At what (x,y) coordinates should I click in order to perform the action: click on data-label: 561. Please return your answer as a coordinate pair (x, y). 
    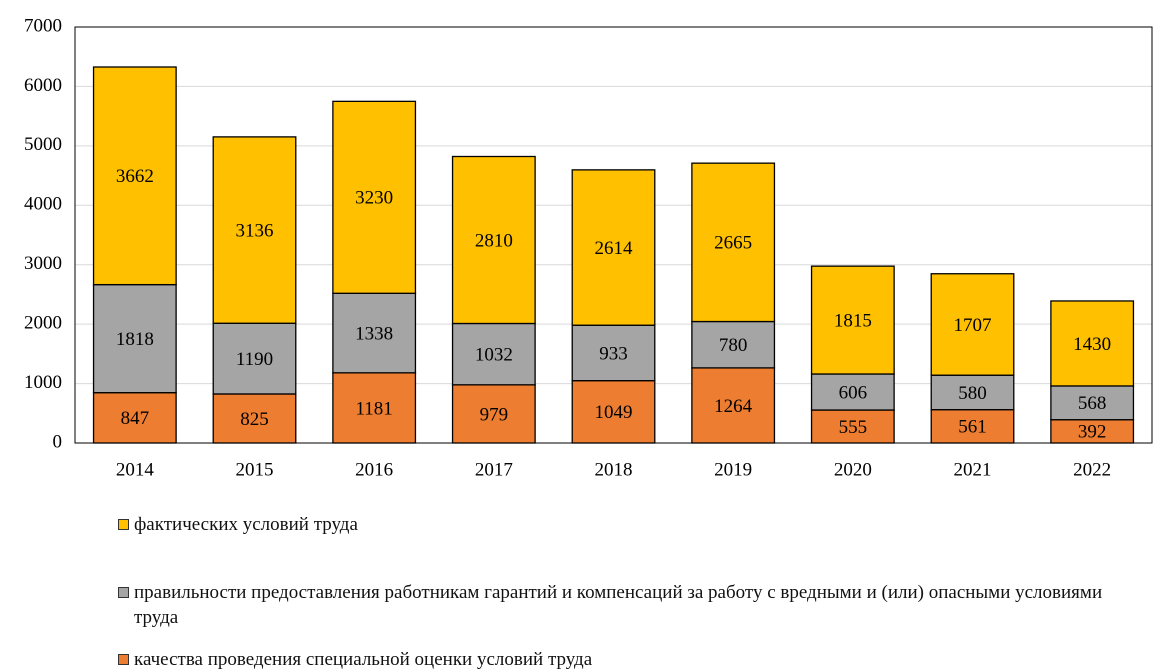
    Looking at the image, I should click on (972, 427).